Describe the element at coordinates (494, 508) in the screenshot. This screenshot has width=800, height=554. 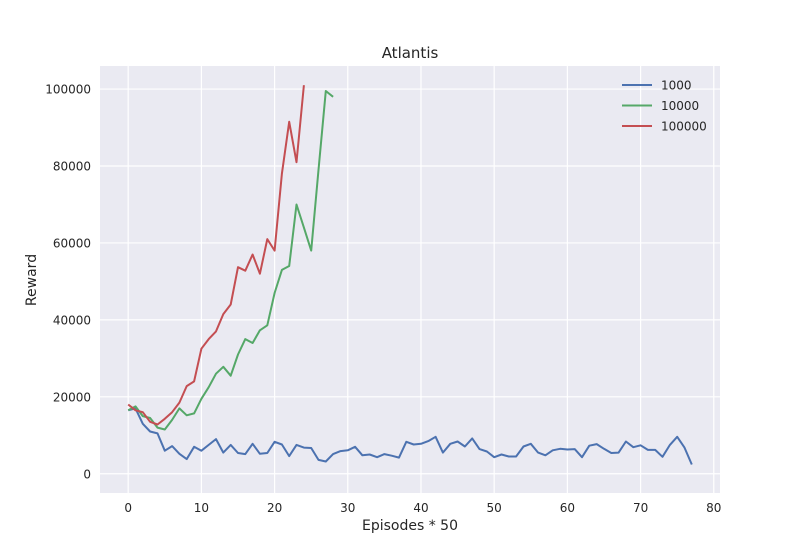
I see `x-tick-label: 50` at that location.